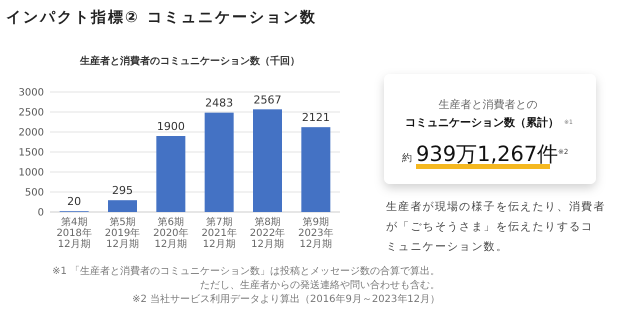  I want to click on text: ただし、生産者からの発送連絡や問い合わせも含む。, so click(320, 285).